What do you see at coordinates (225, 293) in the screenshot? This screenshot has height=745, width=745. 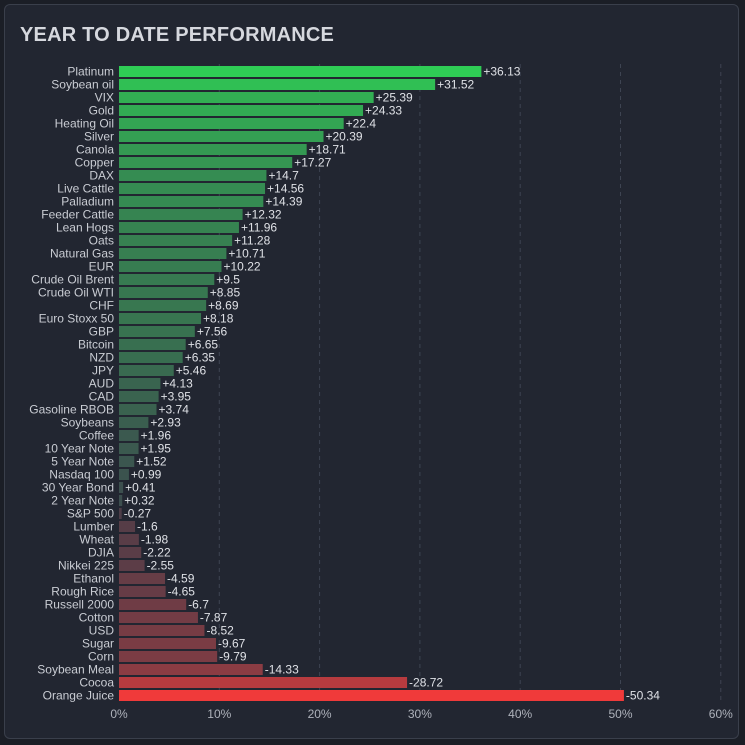 I see `value-label: +8.85` at bounding box center [225, 293].